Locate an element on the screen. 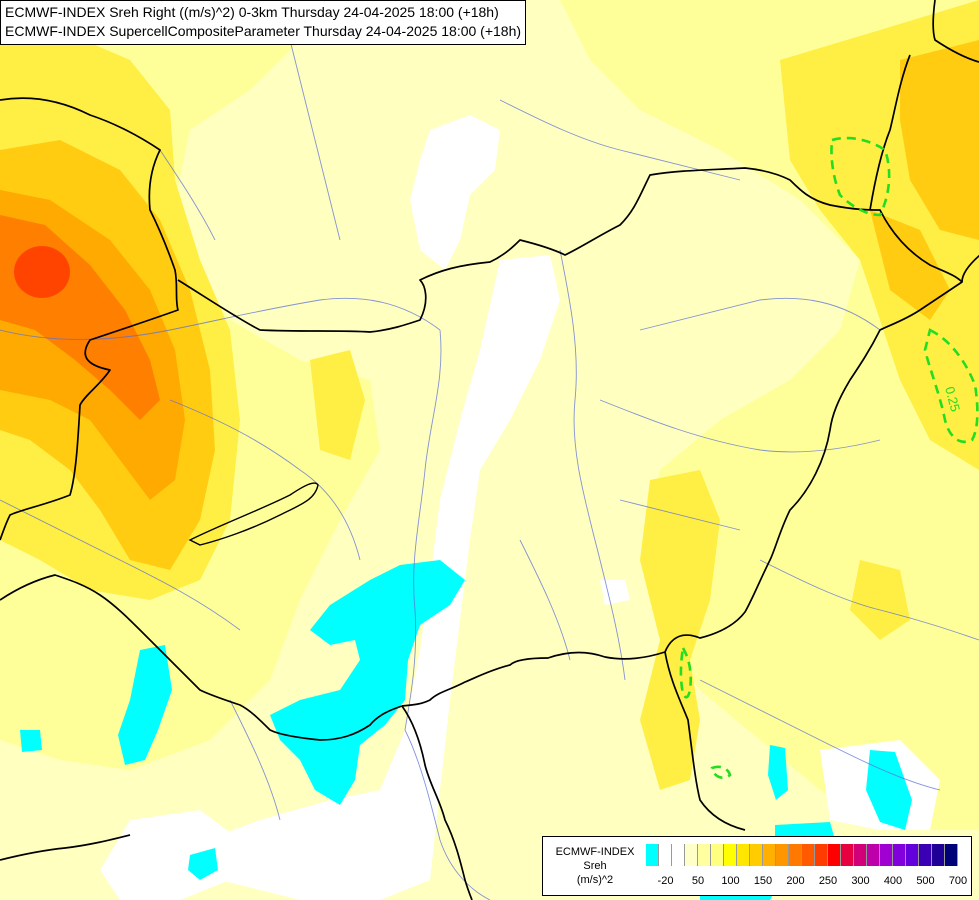 This screenshot has height=900, width=979. legend-label: 400 is located at coordinates (893, 881).